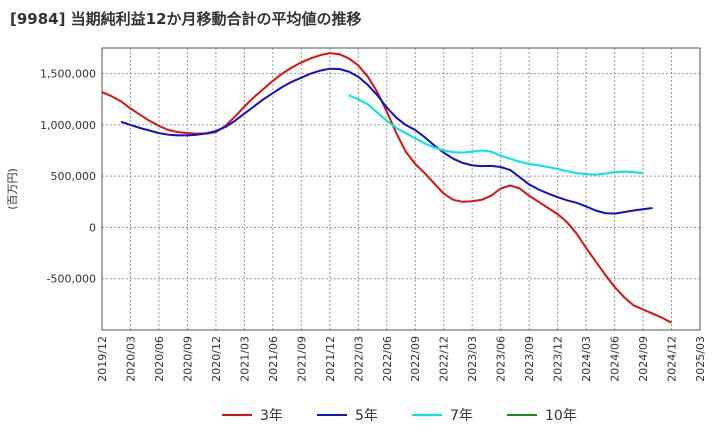 The image size is (720, 440). I want to click on y-tick-label: 0, so click(92, 227).